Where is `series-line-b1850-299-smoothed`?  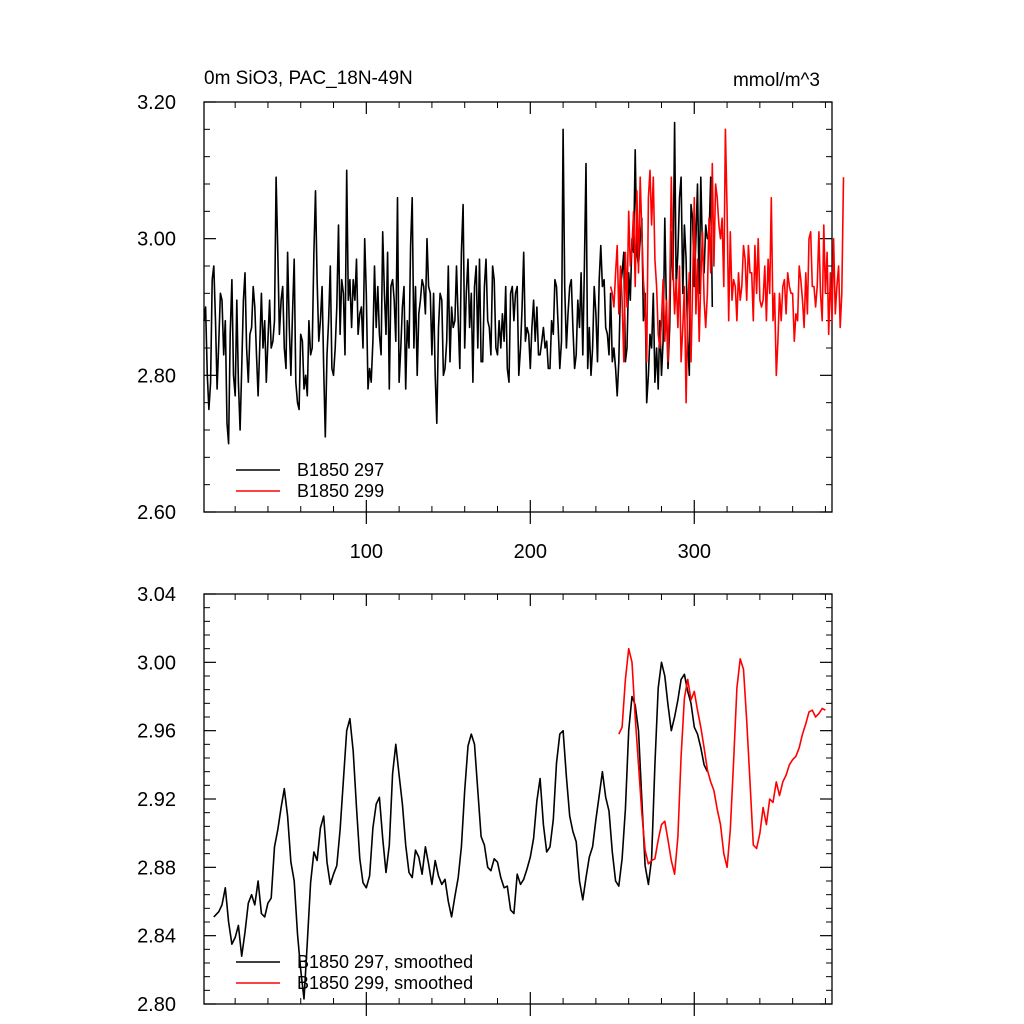 series-line-b1850-299-smoothed is located at coordinates (722, 761).